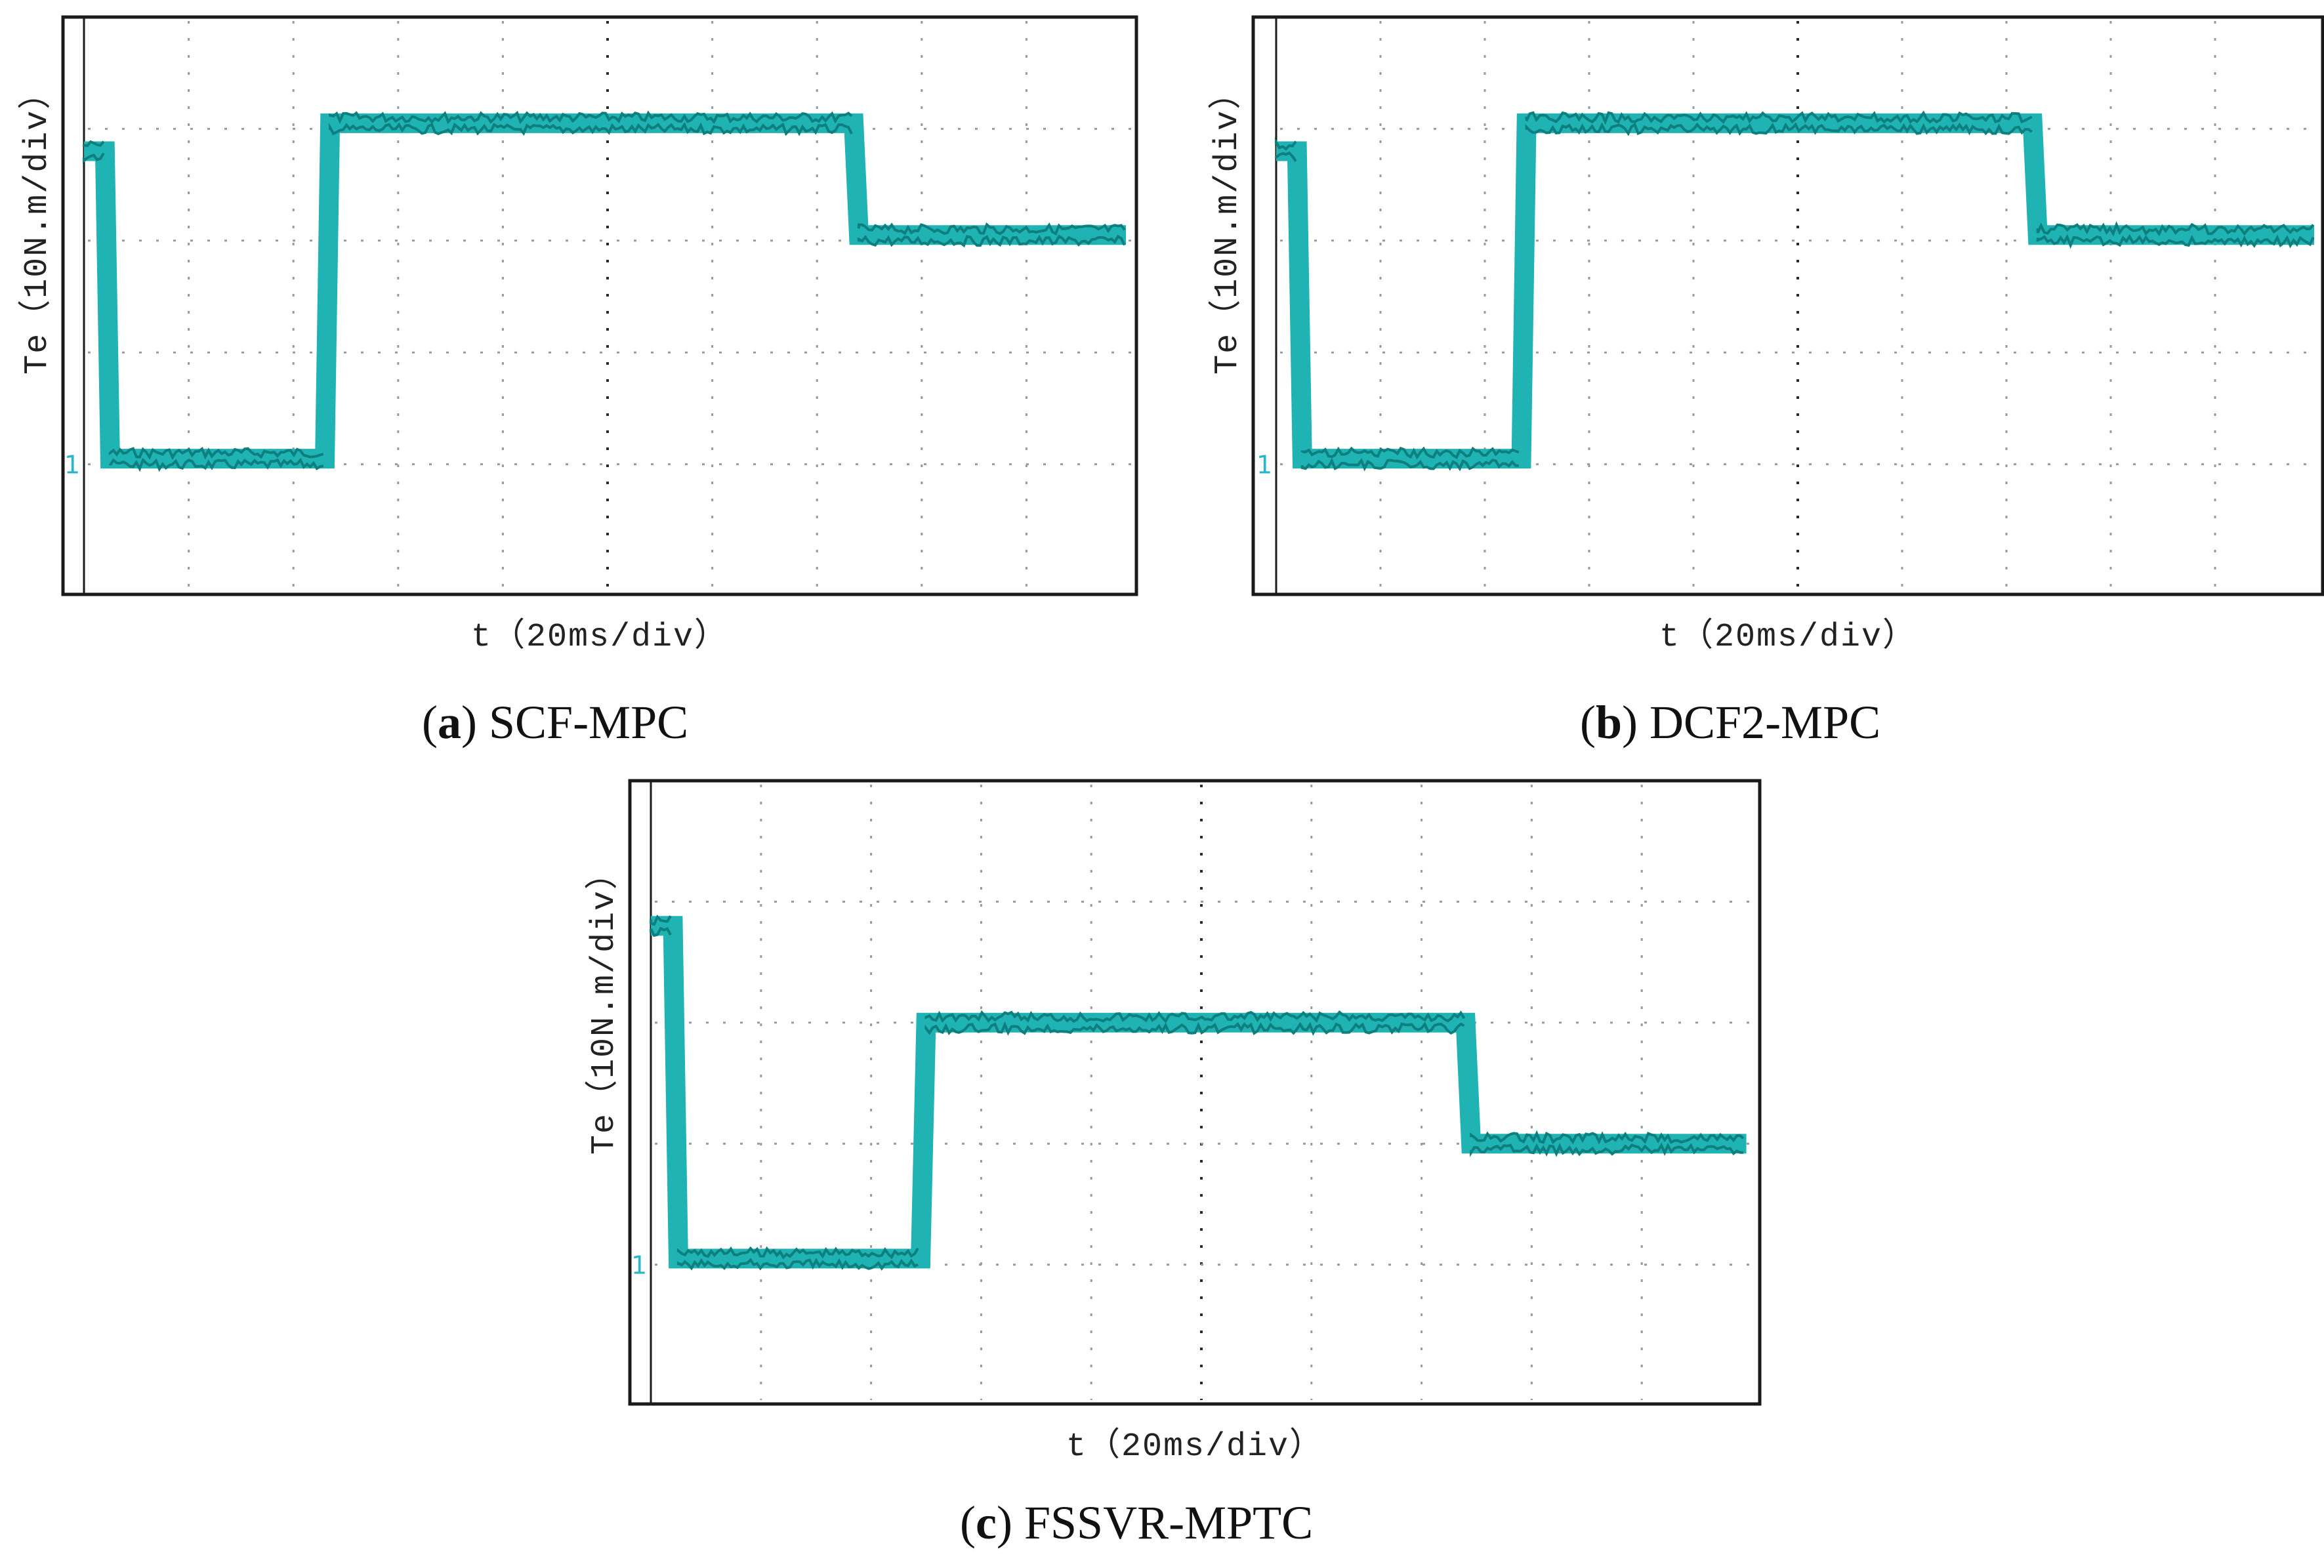 This screenshot has width=2324, height=1568. What do you see at coordinates (1169, 1522) in the screenshot?
I see `caption-c-text: FSSVR-MPTC` at bounding box center [1169, 1522].